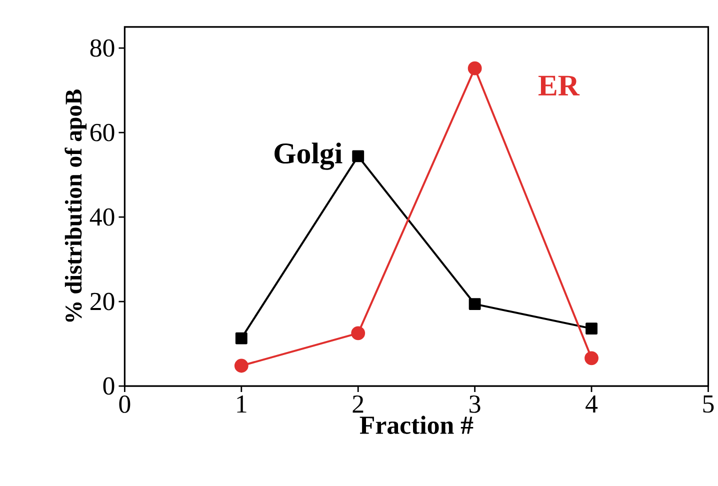 The width and height of the screenshot is (718, 486). What do you see at coordinates (417, 425) in the screenshot?
I see `x-axis-title: Fraction #` at bounding box center [417, 425].